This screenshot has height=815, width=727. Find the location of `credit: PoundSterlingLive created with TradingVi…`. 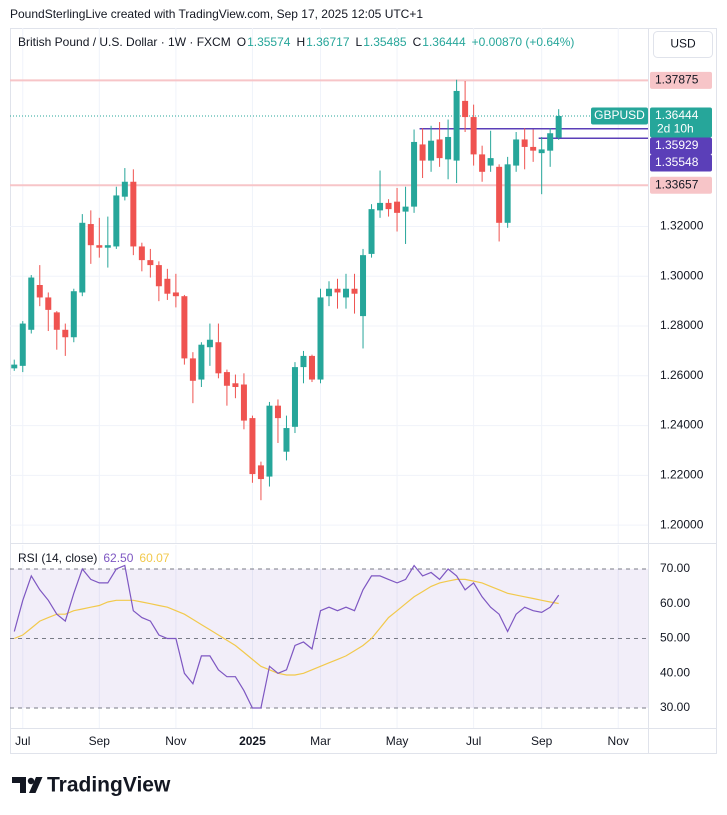

credit: PoundSterlingLive created with TradingVi… is located at coordinates (216, 14).